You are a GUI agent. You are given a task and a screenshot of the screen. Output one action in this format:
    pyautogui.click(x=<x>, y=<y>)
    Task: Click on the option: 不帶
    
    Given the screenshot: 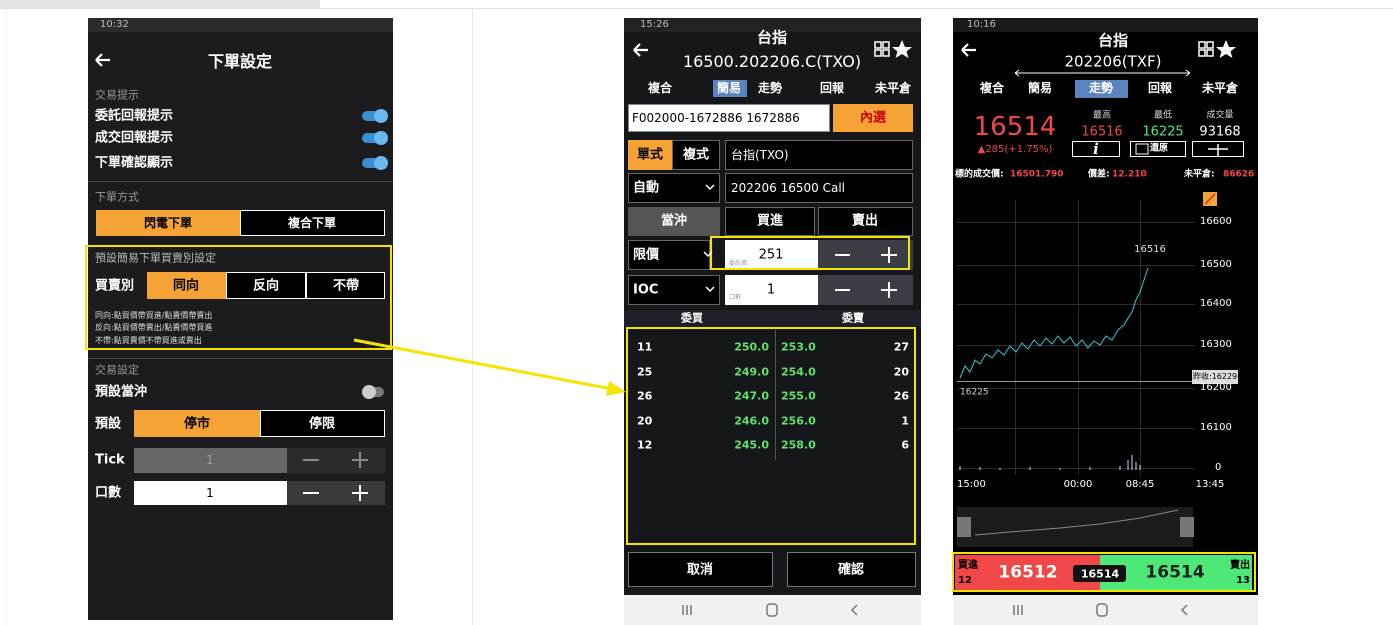 What is the action you would take?
    pyautogui.click(x=346, y=286)
    